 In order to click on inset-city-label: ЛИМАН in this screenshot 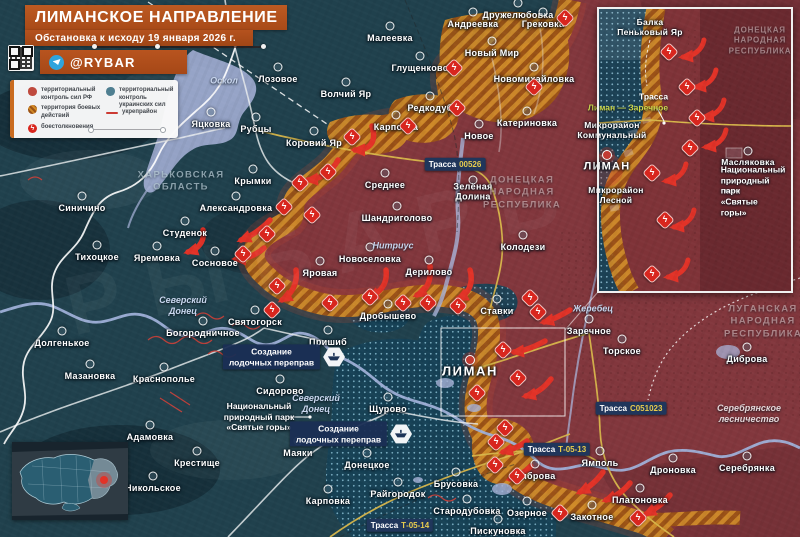, I will do `click(607, 166)`.